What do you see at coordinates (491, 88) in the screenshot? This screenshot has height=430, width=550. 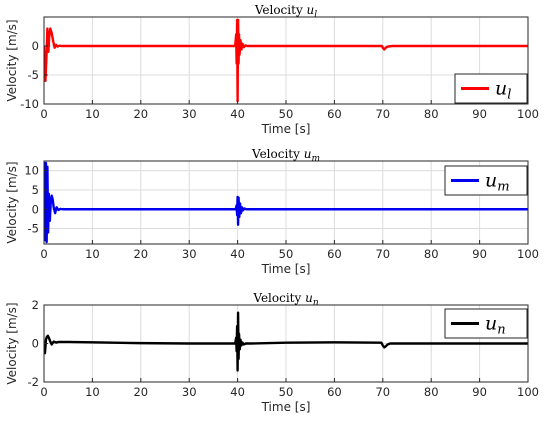 I see `legend: ul` at bounding box center [491, 88].